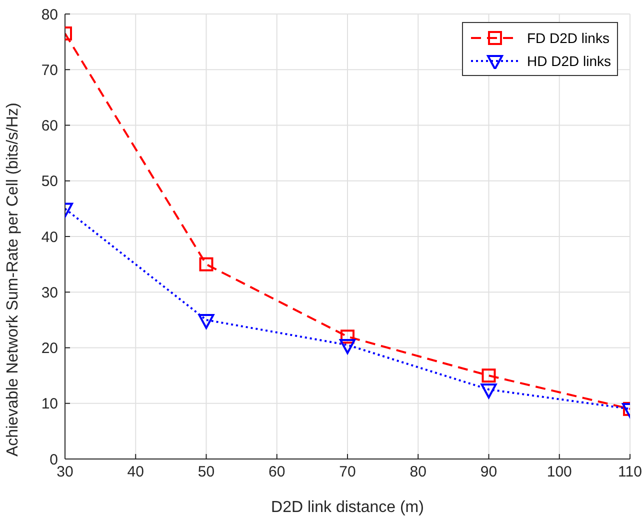 Image resolution: width=642 pixels, height=518 pixels. Describe the element at coordinates (489, 472) in the screenshot. I see `x-tick-label: 90` at that location.